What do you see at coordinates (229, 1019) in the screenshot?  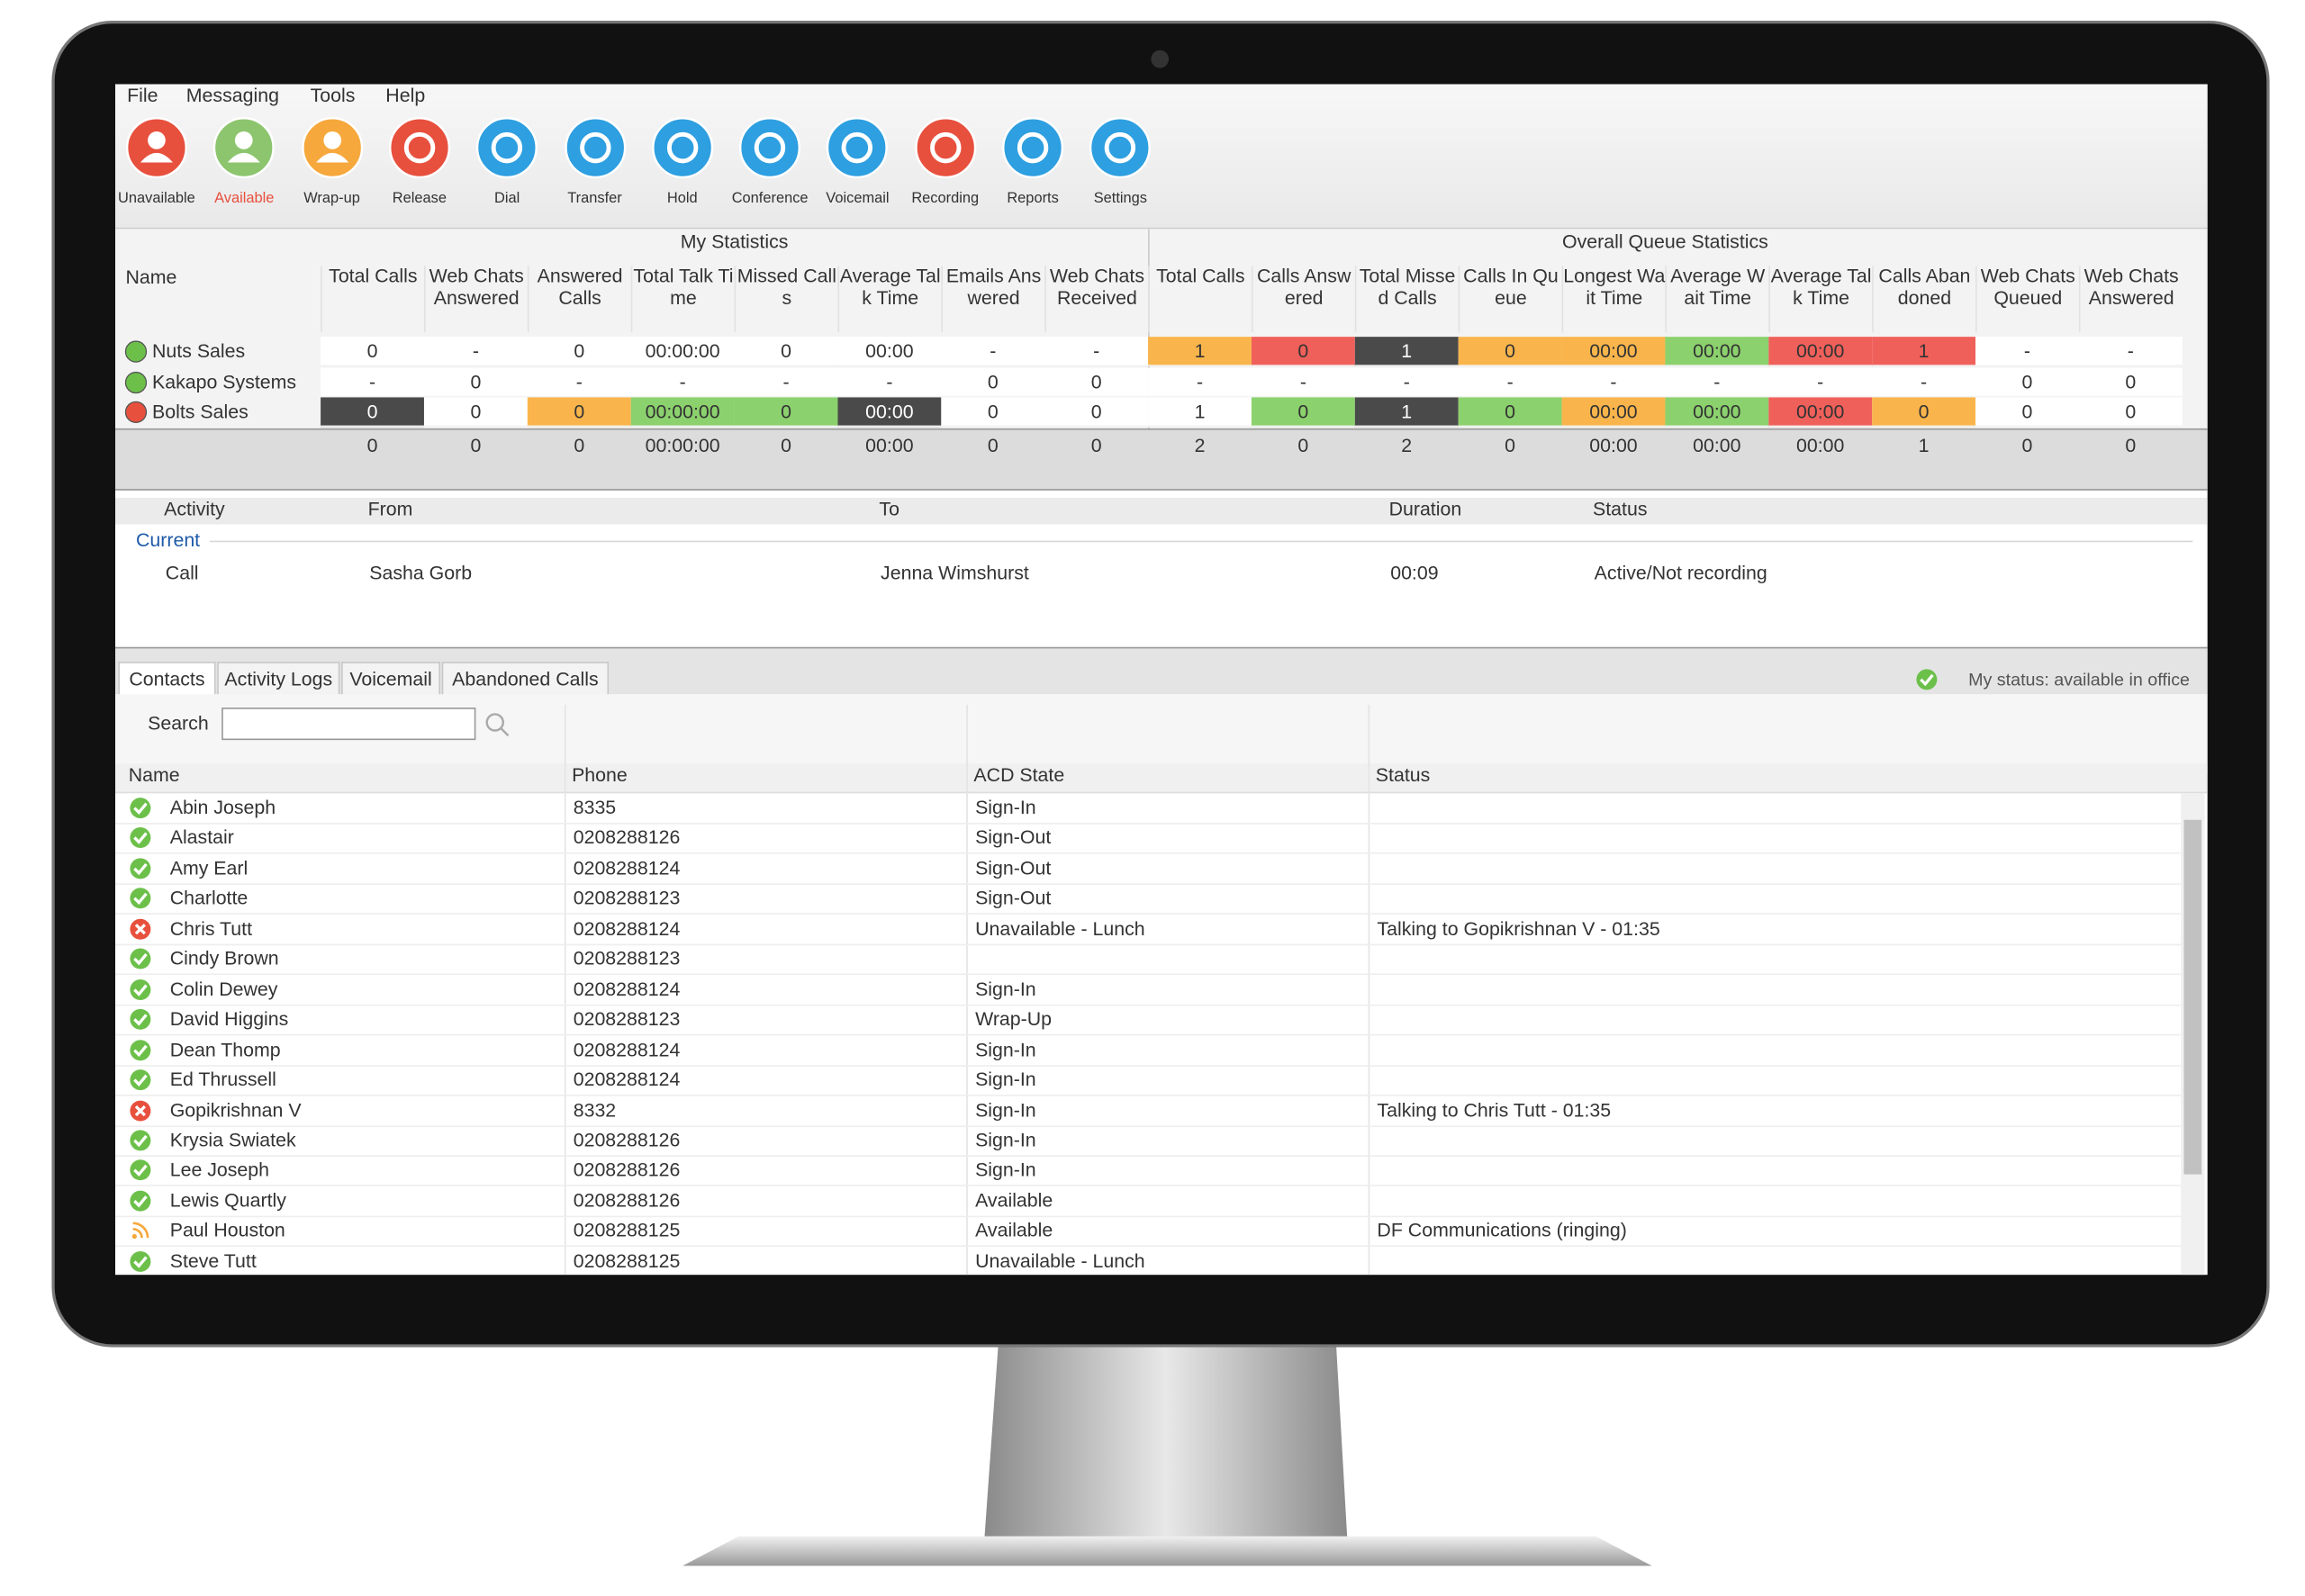 I see `contact-cell: David Higgins` at bounding box center [229, 1019].